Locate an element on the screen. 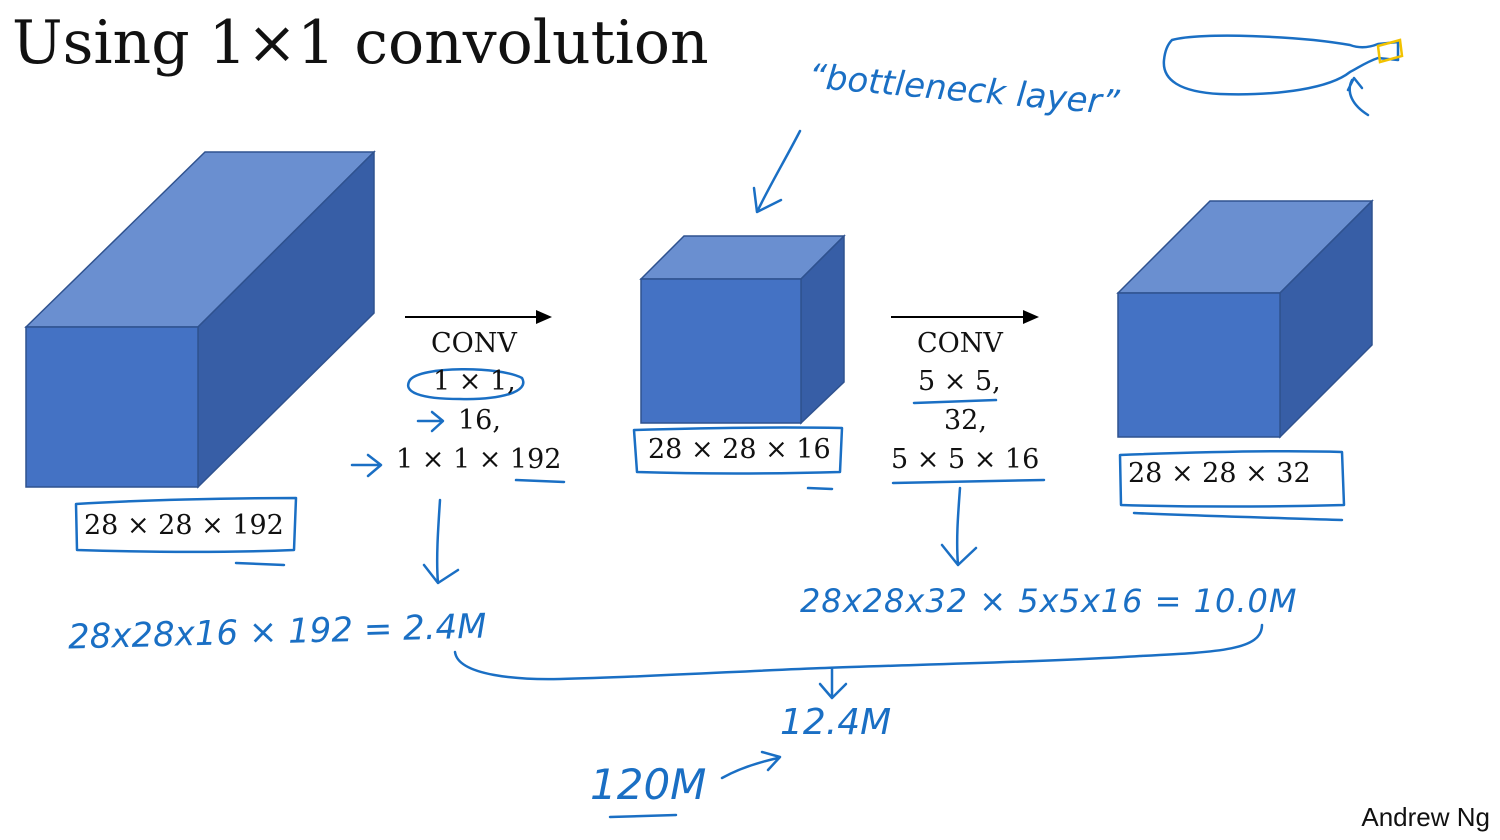  conv2-filter-shape: 5 × 5 × 16 is located at coordinates (965, 459).